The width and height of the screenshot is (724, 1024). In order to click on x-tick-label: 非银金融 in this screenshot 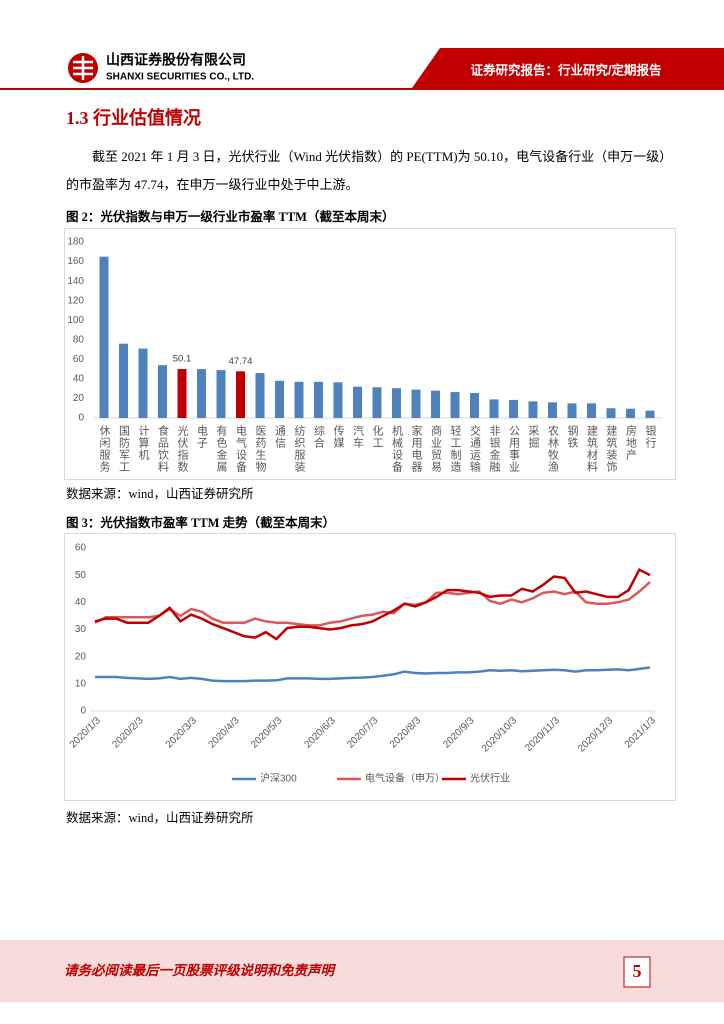, I will do `click(494, 449)`.